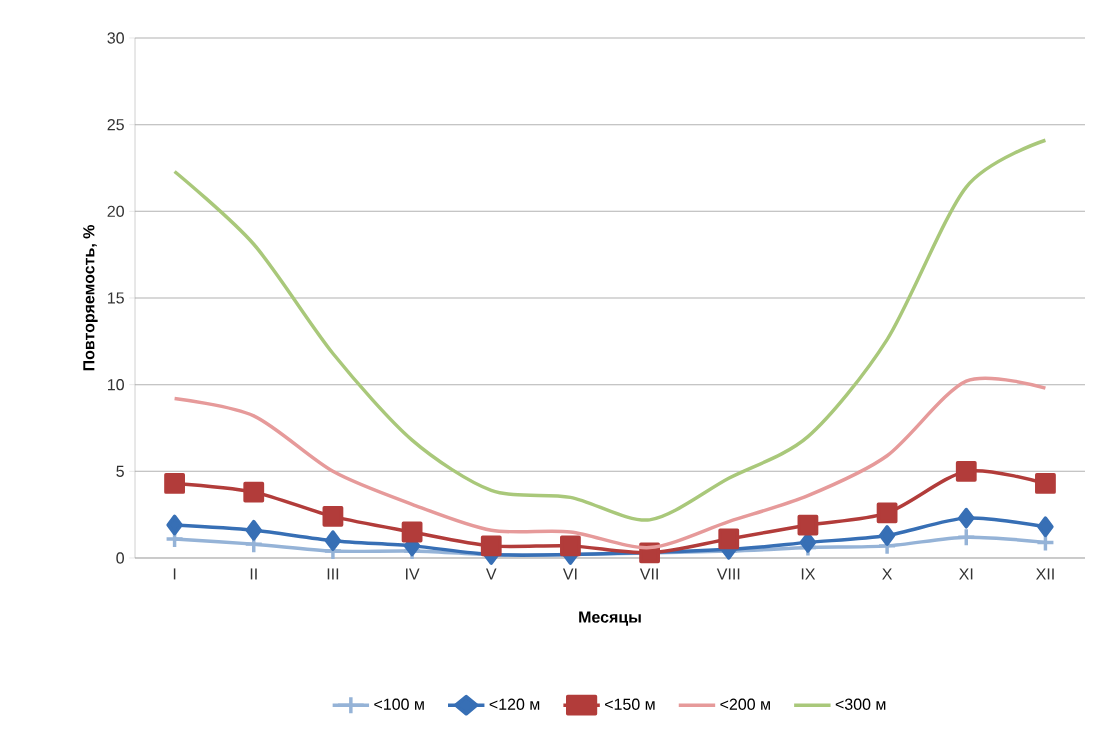  Describe the element at coordinates (174, 574) in the screenshot. I see `x-tick-label: I` at that location.